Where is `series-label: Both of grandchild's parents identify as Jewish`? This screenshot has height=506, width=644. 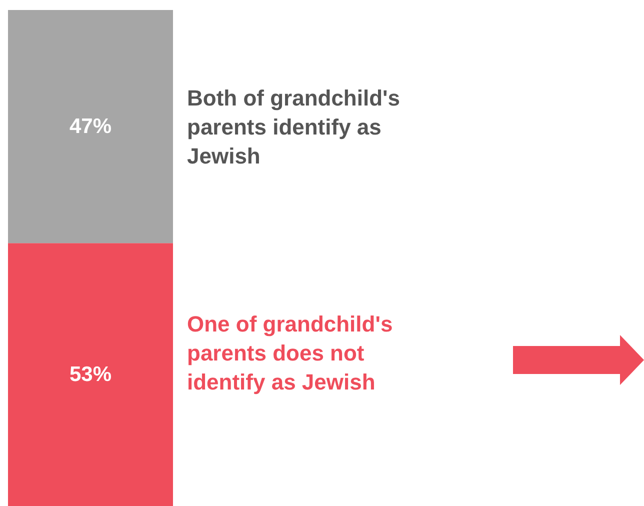
series-label: Both of grandchild's parents identify as Jewish is located at coordinates (293, 126).